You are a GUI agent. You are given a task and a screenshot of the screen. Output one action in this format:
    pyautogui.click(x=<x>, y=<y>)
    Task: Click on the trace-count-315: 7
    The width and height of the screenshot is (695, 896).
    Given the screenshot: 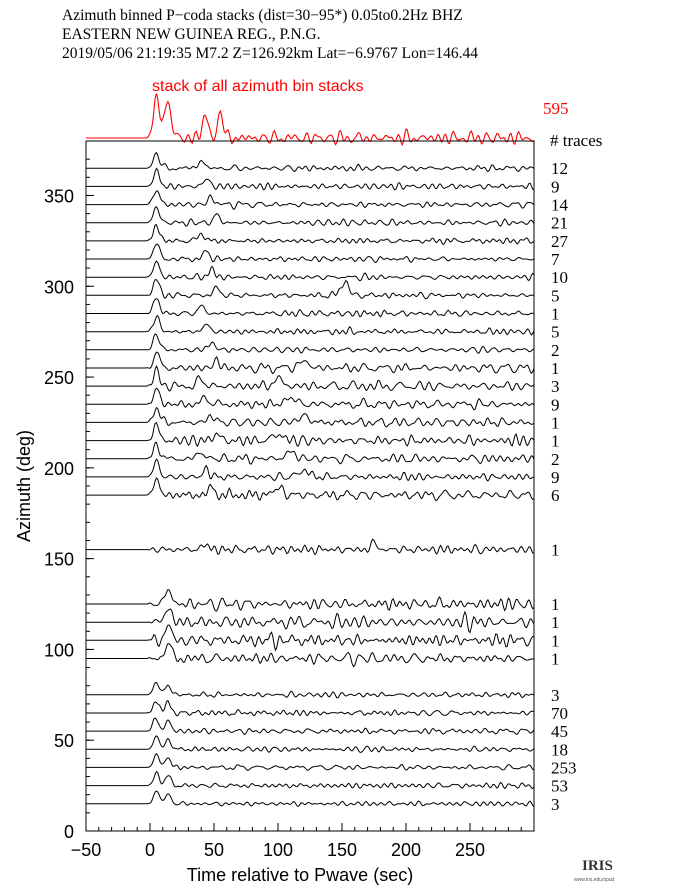 What is the action you would take?
    pyautogui.click(x=555, y=259)
    